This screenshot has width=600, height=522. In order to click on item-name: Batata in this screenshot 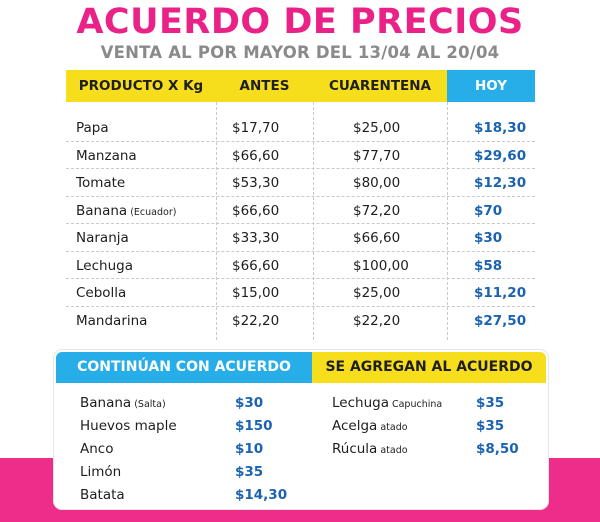, I will do `click(102, 495)`.